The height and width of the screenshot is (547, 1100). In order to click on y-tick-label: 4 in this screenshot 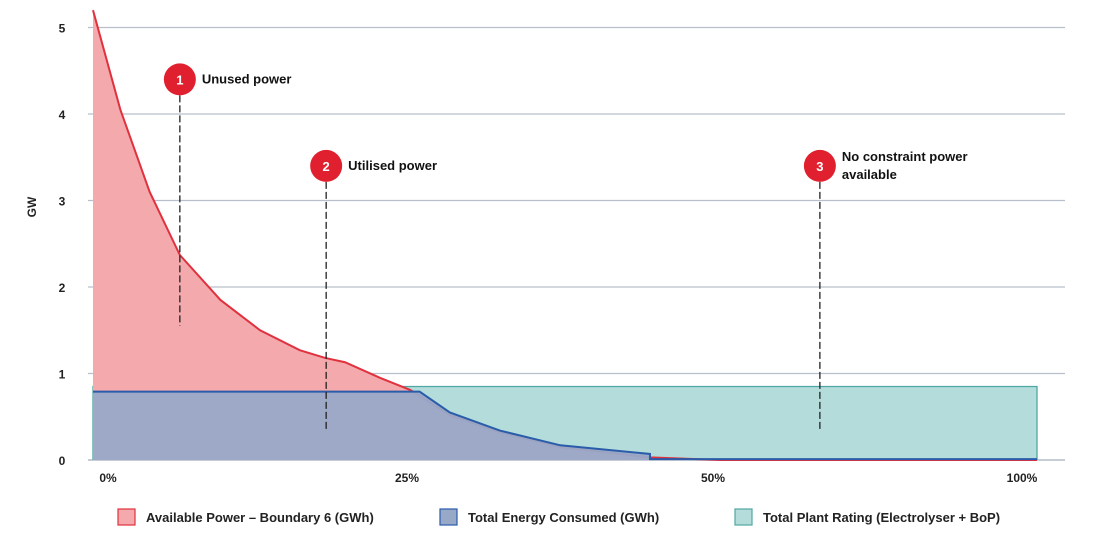, I will do `click(62, 115)`.